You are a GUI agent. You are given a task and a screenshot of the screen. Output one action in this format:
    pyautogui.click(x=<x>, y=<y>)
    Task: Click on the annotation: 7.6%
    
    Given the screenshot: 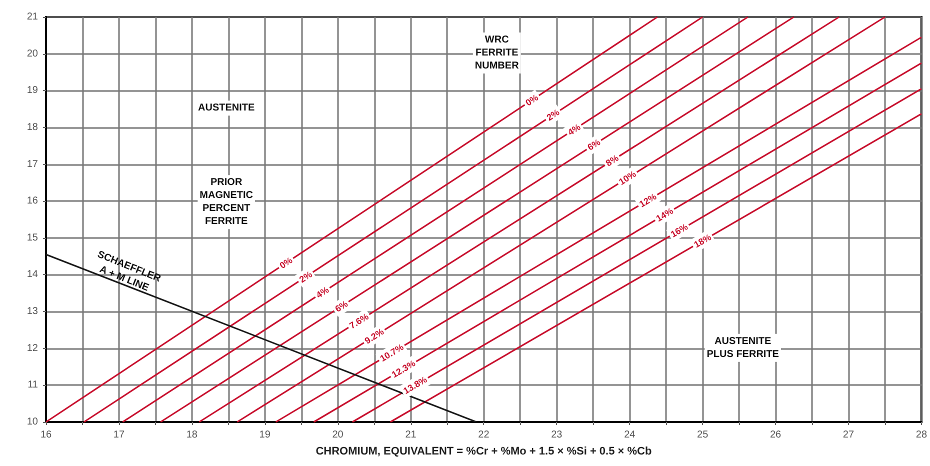 What is the action you would take?
    pyautogui.click(x=359, y=321)
    